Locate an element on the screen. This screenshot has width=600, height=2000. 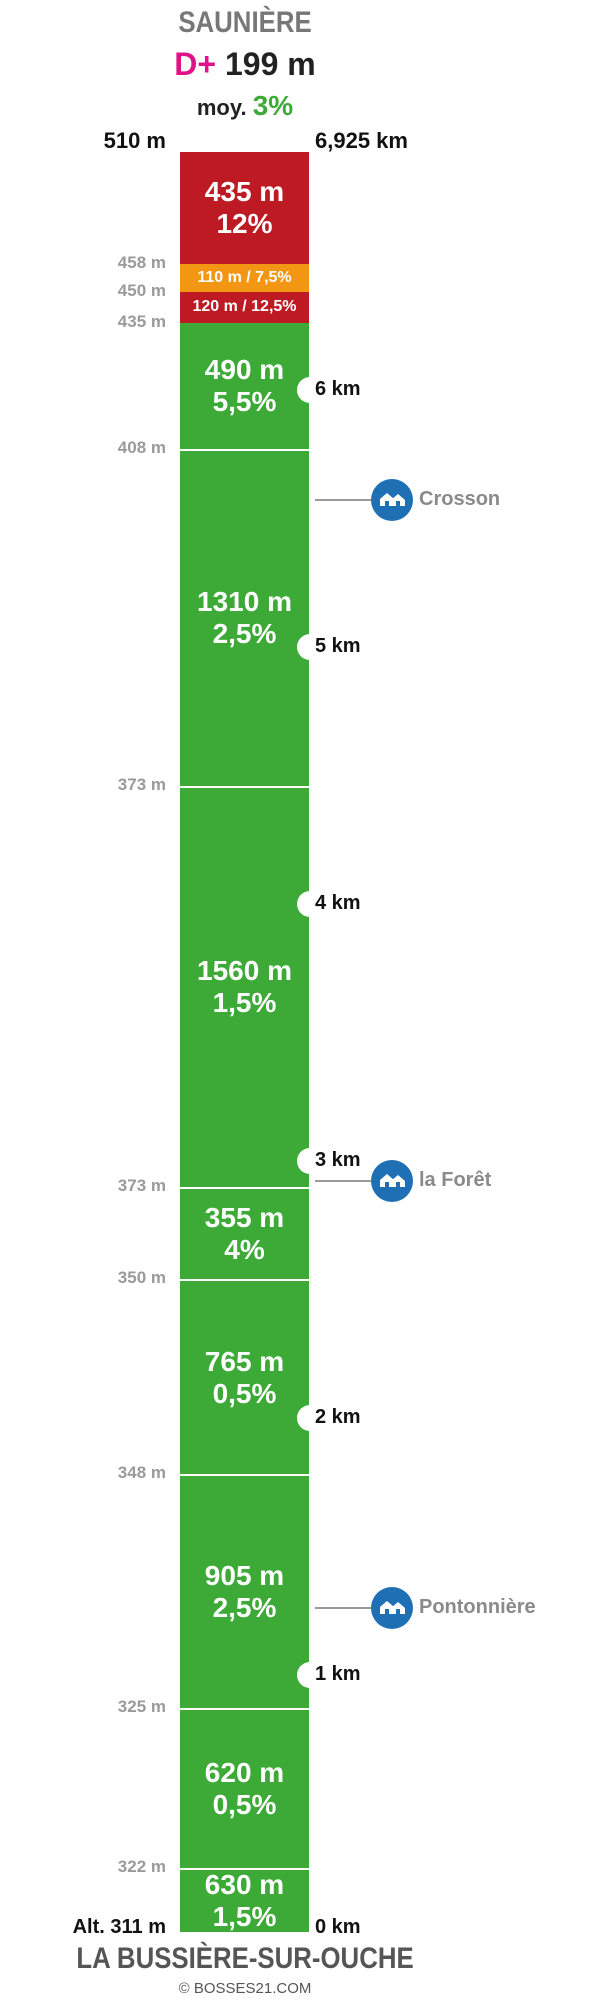
place-name: Pontonnière is located at coordinates (477, 1607).